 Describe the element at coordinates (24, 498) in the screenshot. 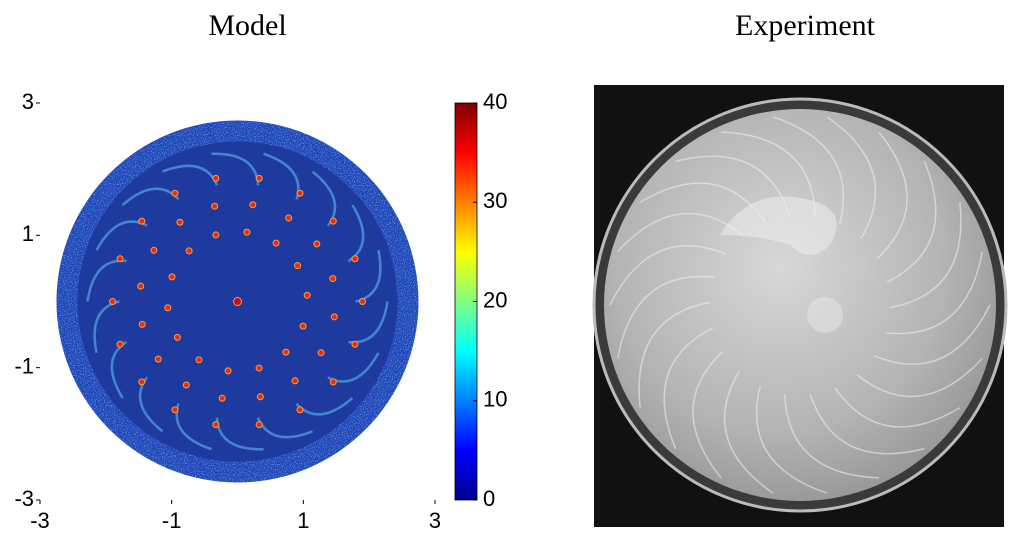

I see `y-tick-label: -3` at that location.